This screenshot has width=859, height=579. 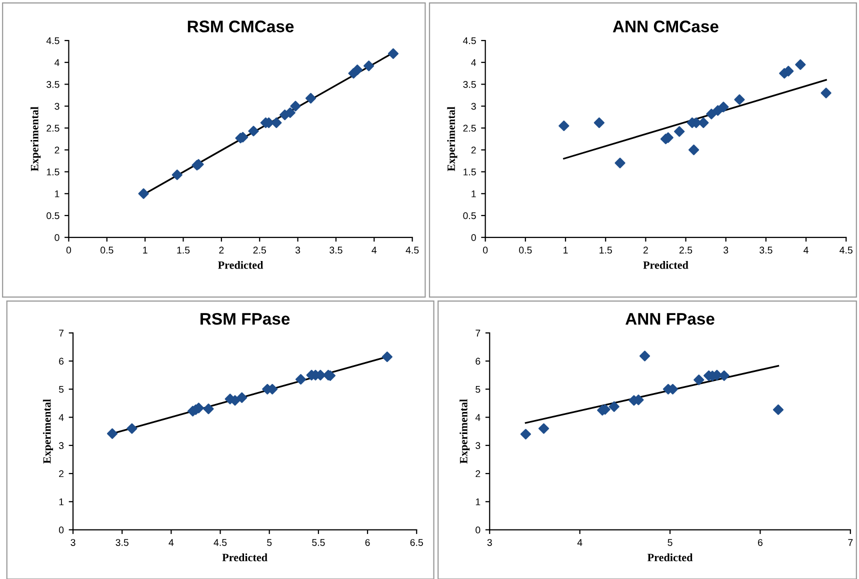 What do you see at coordinates (670, 319) in the screenshot?
I see `chart-title: ANN FPase` at bounding box center [670, 319].